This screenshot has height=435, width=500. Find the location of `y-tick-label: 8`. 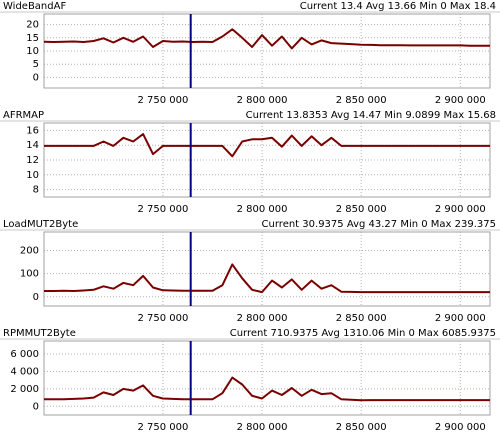

y-tick-label: 8 is located at coordinates (36, 190).